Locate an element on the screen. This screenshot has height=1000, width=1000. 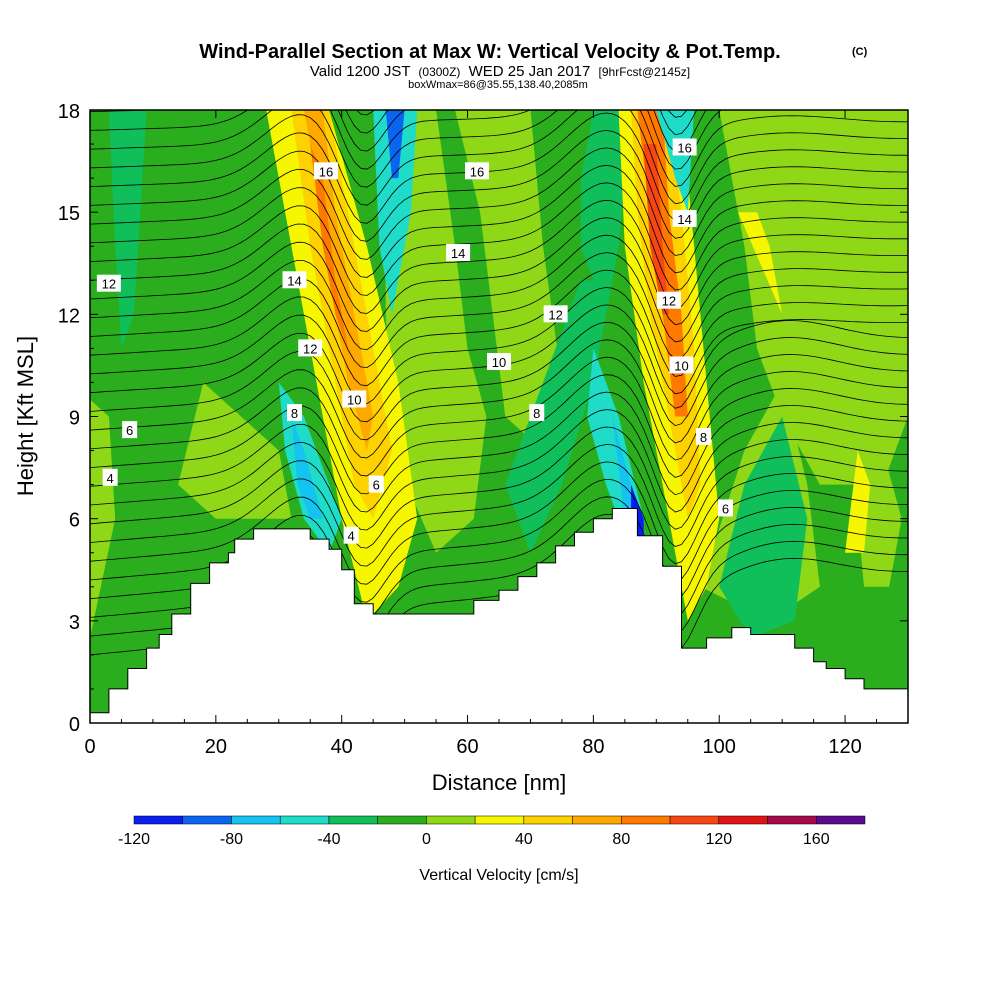
colorbar-tick-label: -40 is located at coordinates (328, 839).